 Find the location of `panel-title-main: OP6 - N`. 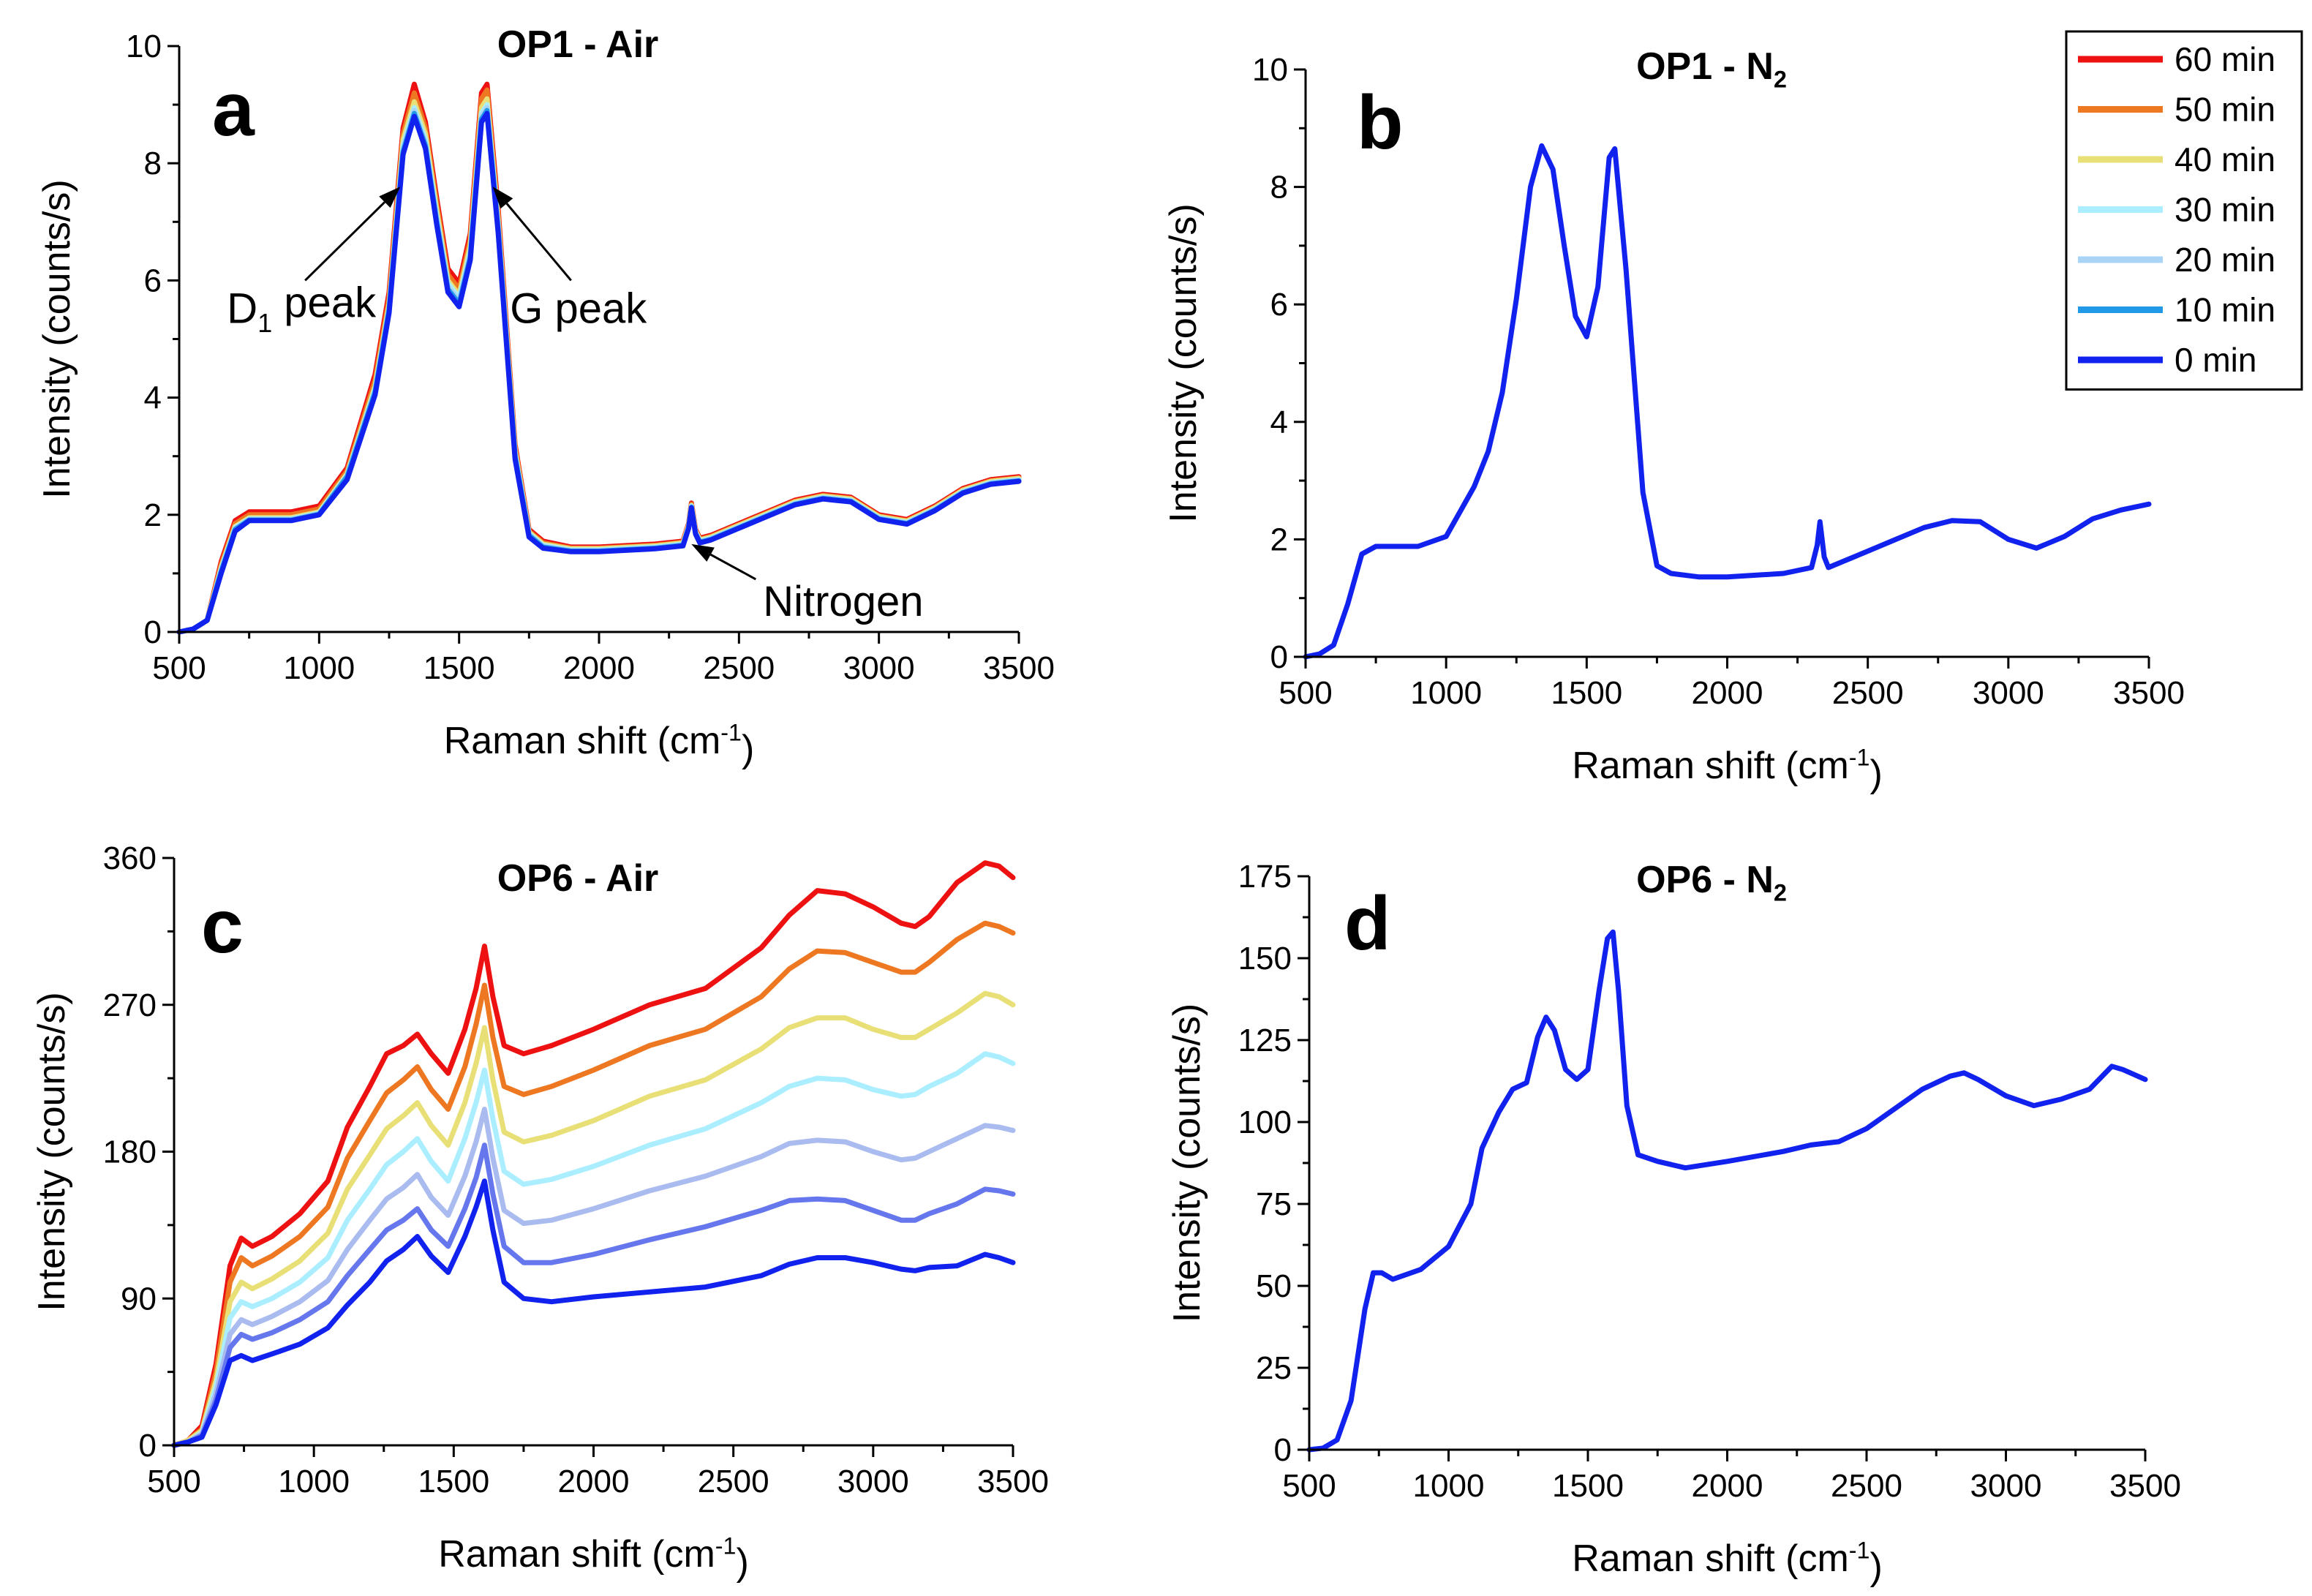

panel-title-main: OP6 - N is located at coordinates (1705, 880).